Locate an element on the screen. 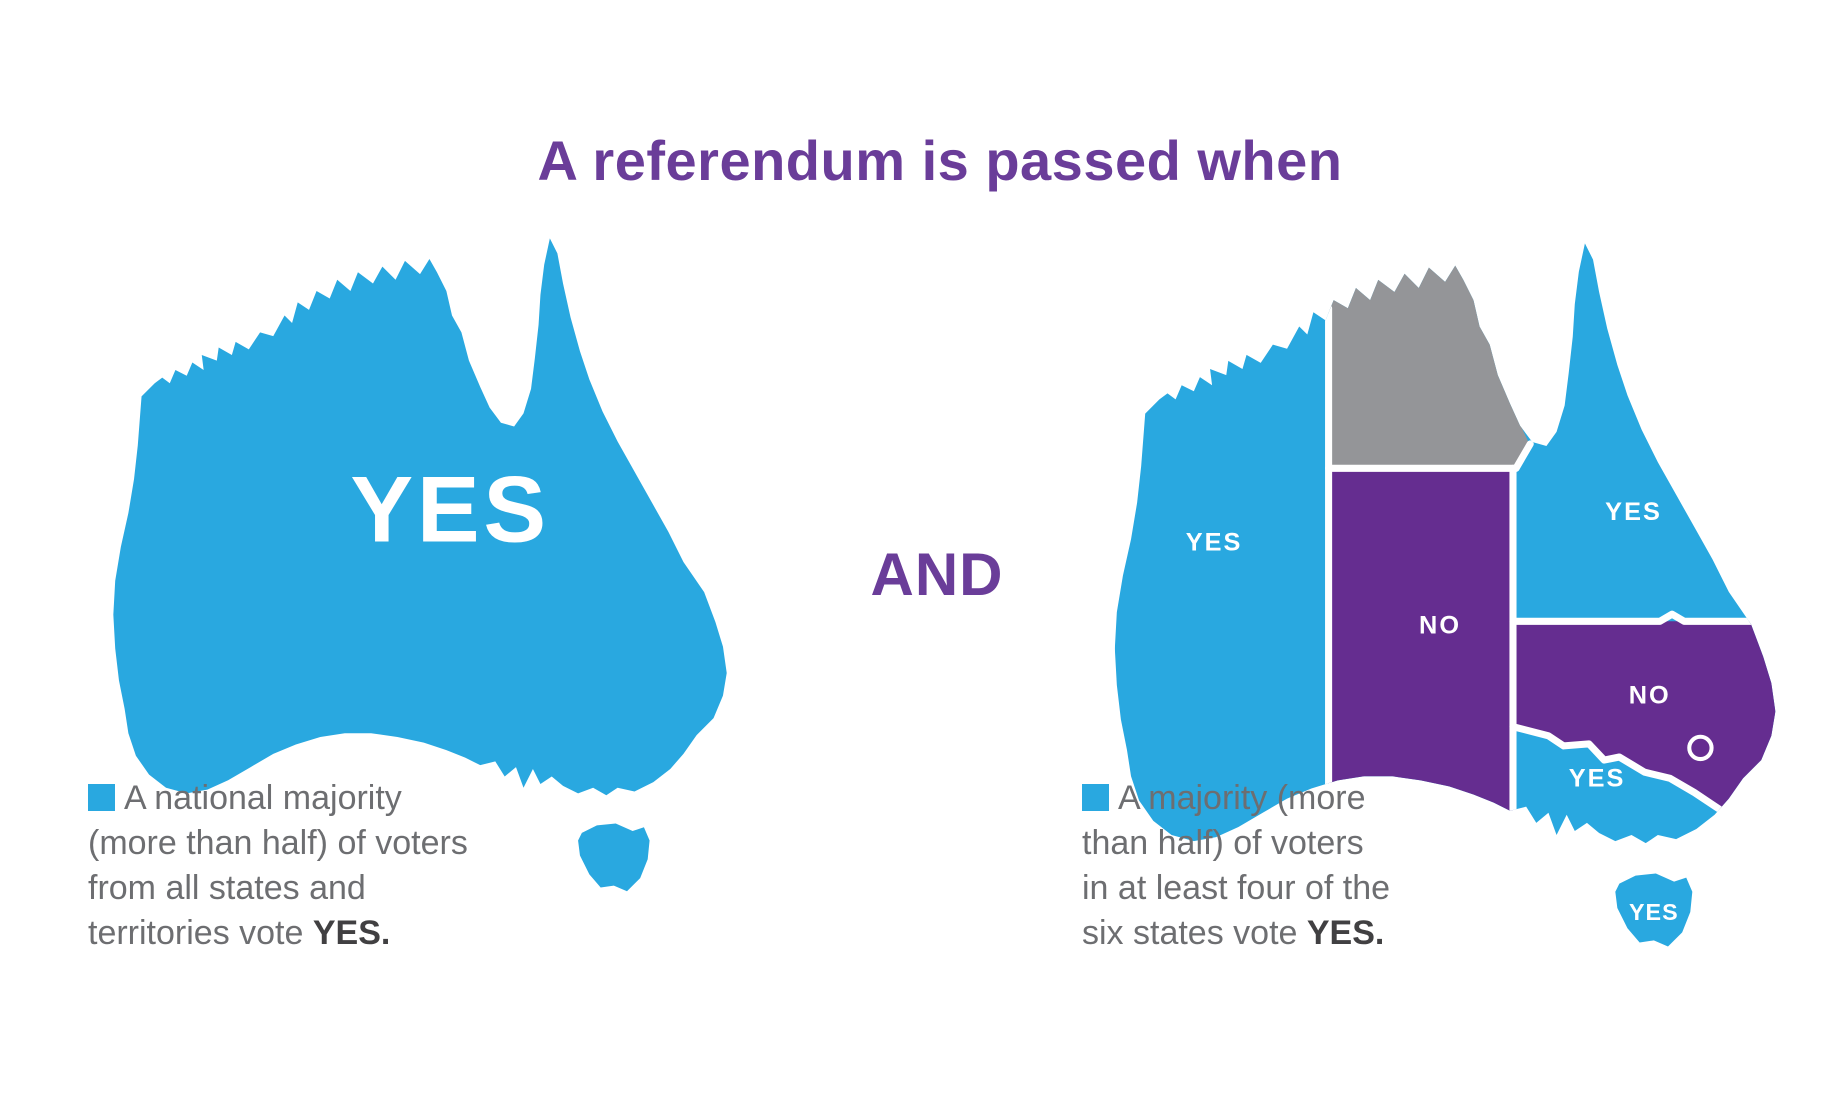  right-map-tasmania-shape is located at coordinates (1654, 910).